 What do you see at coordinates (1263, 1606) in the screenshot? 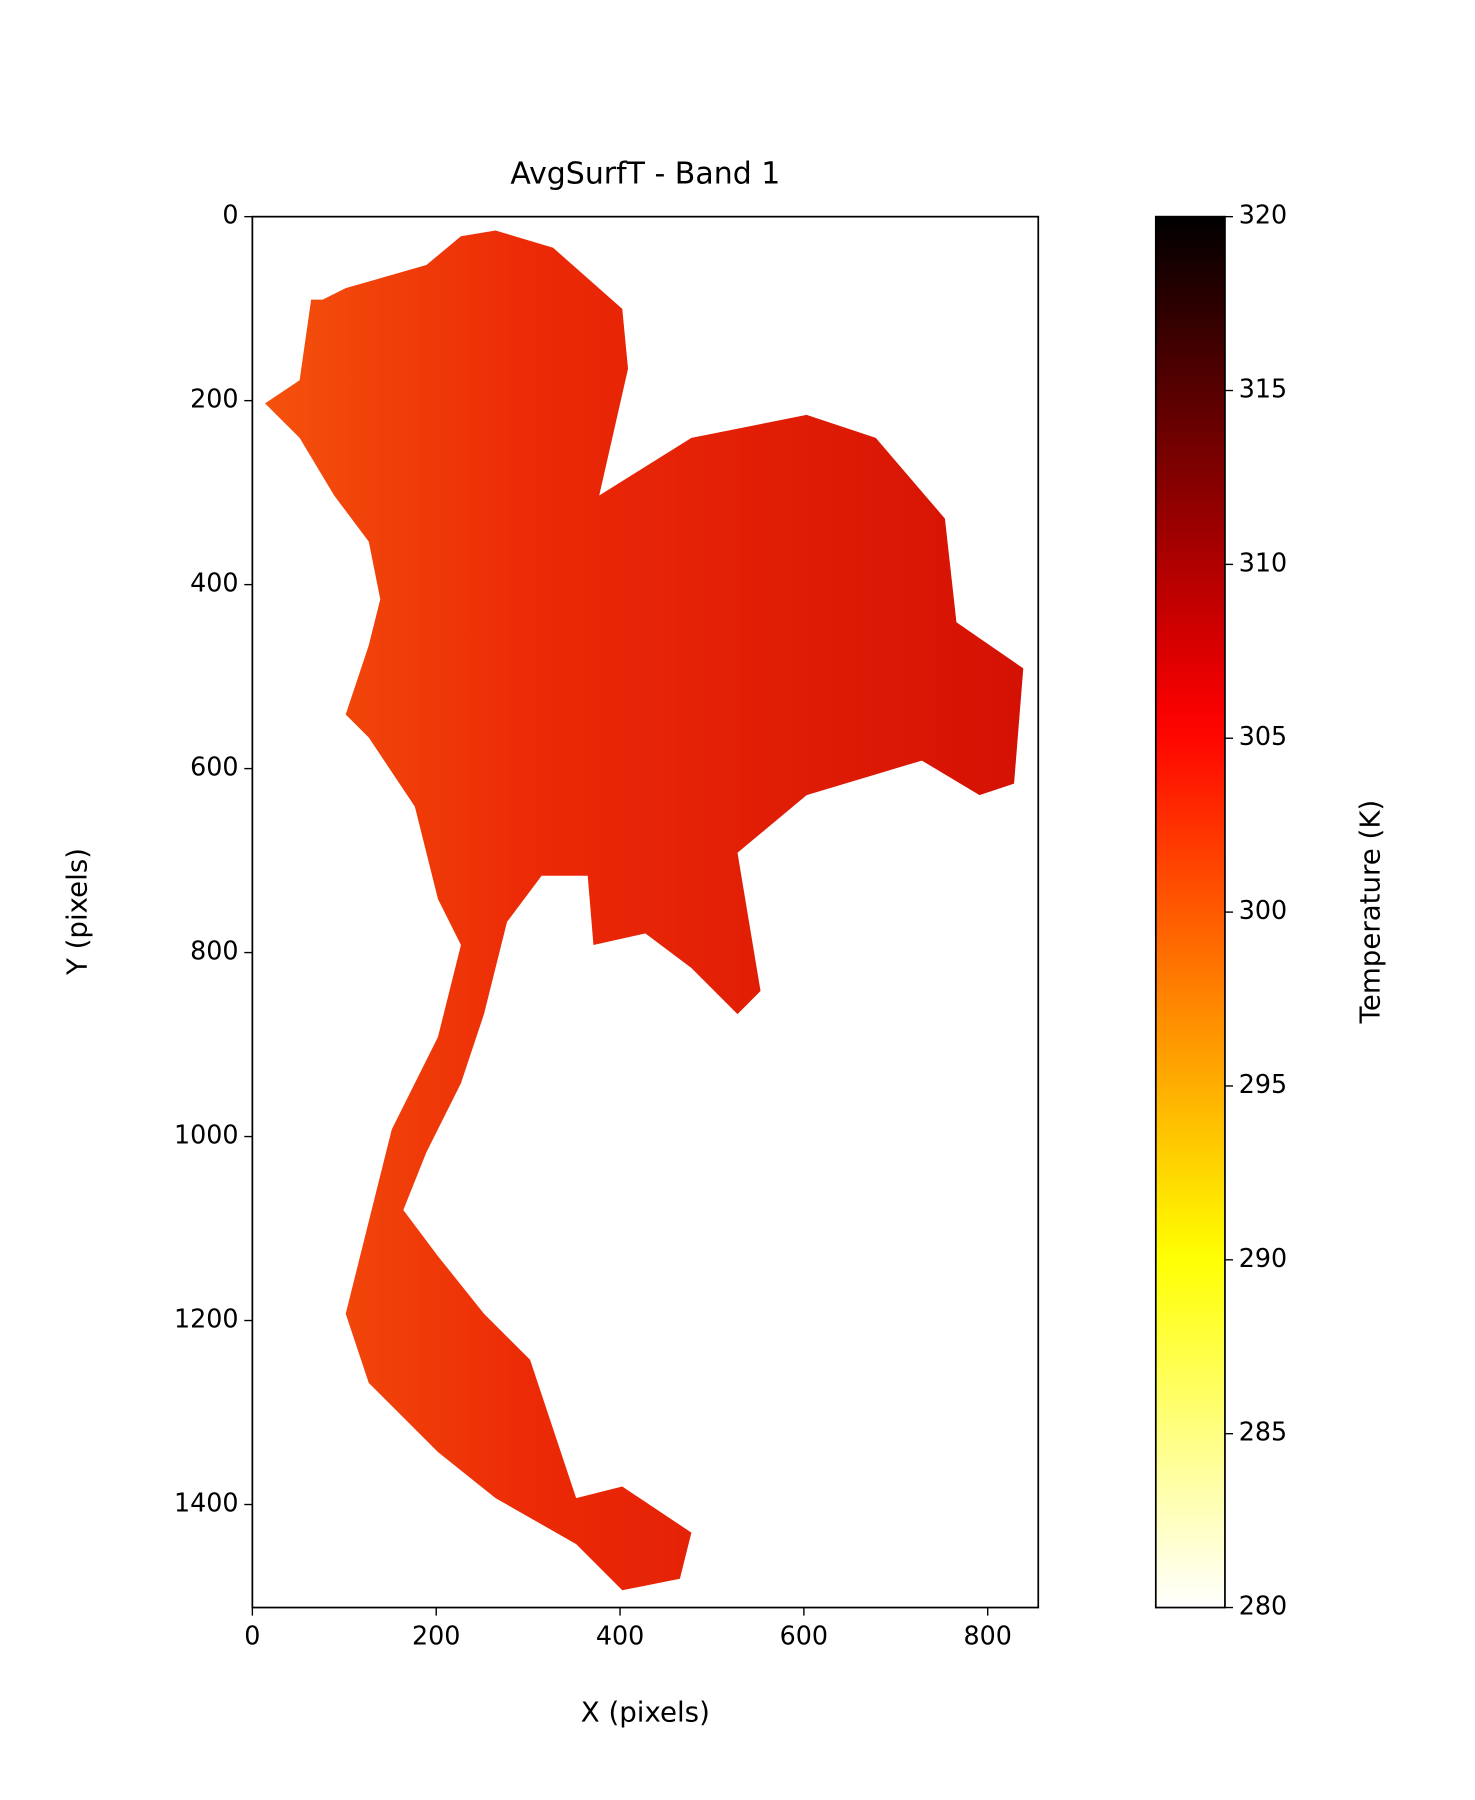
I see `colorbar-tick-label: 280` at bounding box center [1263, 1606].